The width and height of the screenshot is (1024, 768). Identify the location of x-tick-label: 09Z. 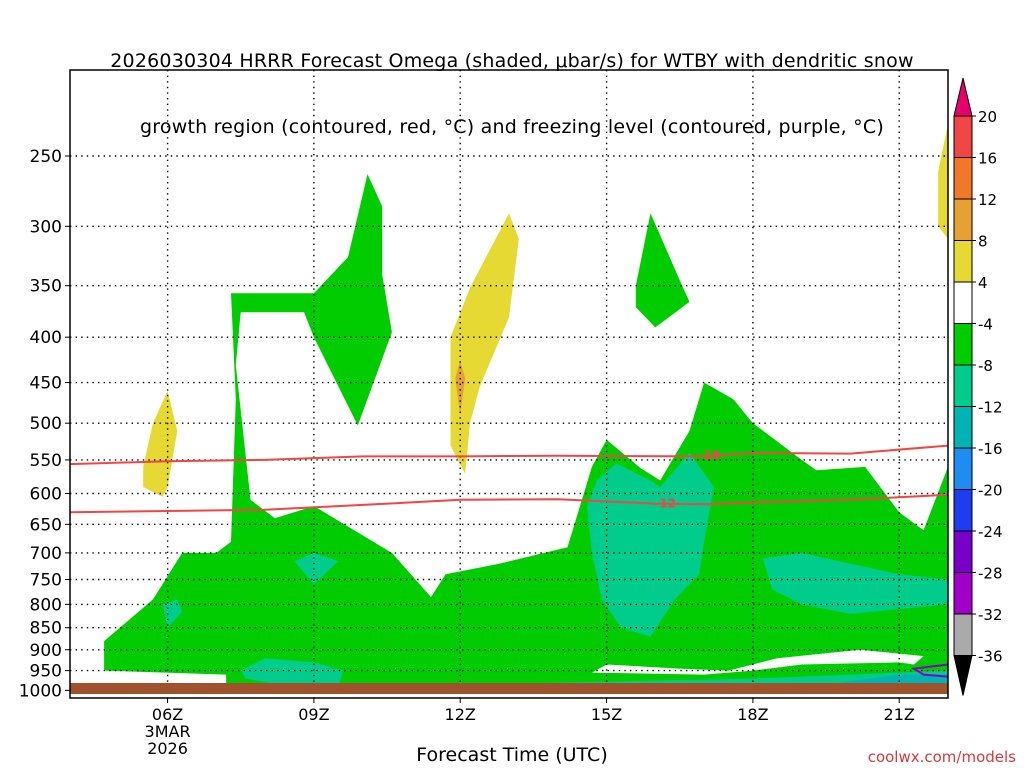
(313, 714).